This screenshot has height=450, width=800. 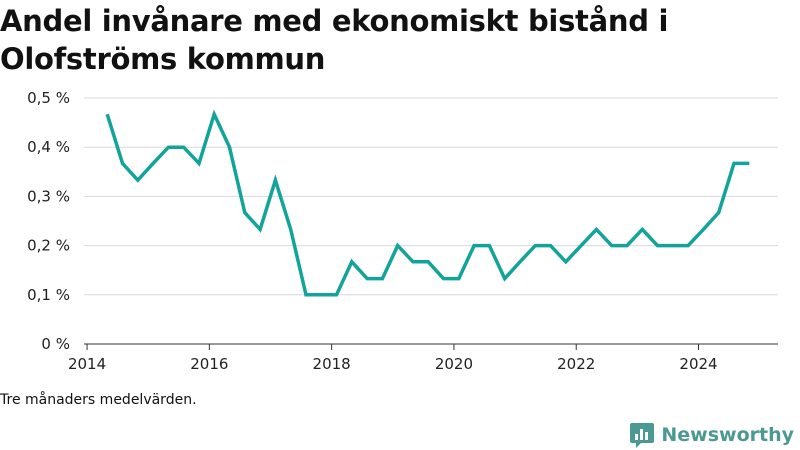 What do you see at coordinates (48, 295) in the screenshot?
I see `y-tick-label: 0,1 %` at bounding box center [48, 295].